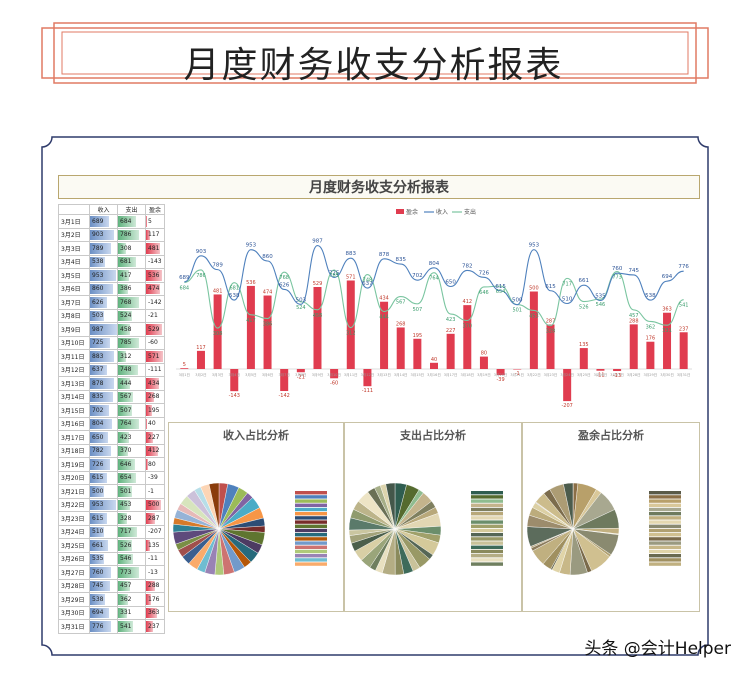 The image size is (747, 673). I want to click on surplus-data-label: 5, so click(184, 365).